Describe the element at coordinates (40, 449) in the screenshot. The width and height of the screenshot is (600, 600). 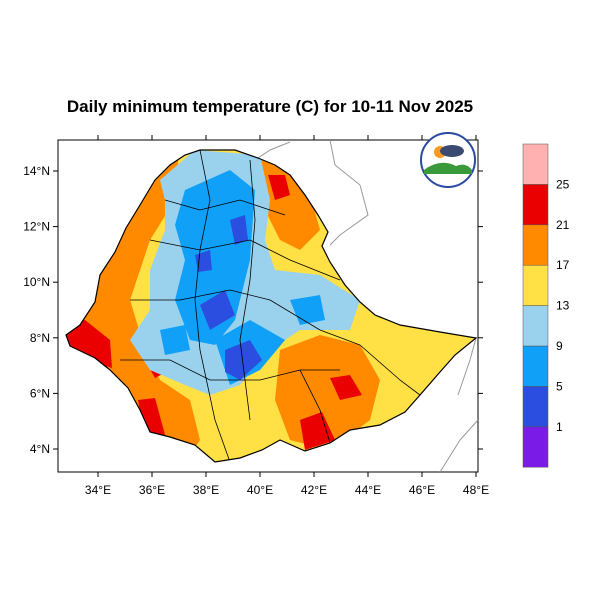
I see `lat-tick-label: 4°N` at that location.